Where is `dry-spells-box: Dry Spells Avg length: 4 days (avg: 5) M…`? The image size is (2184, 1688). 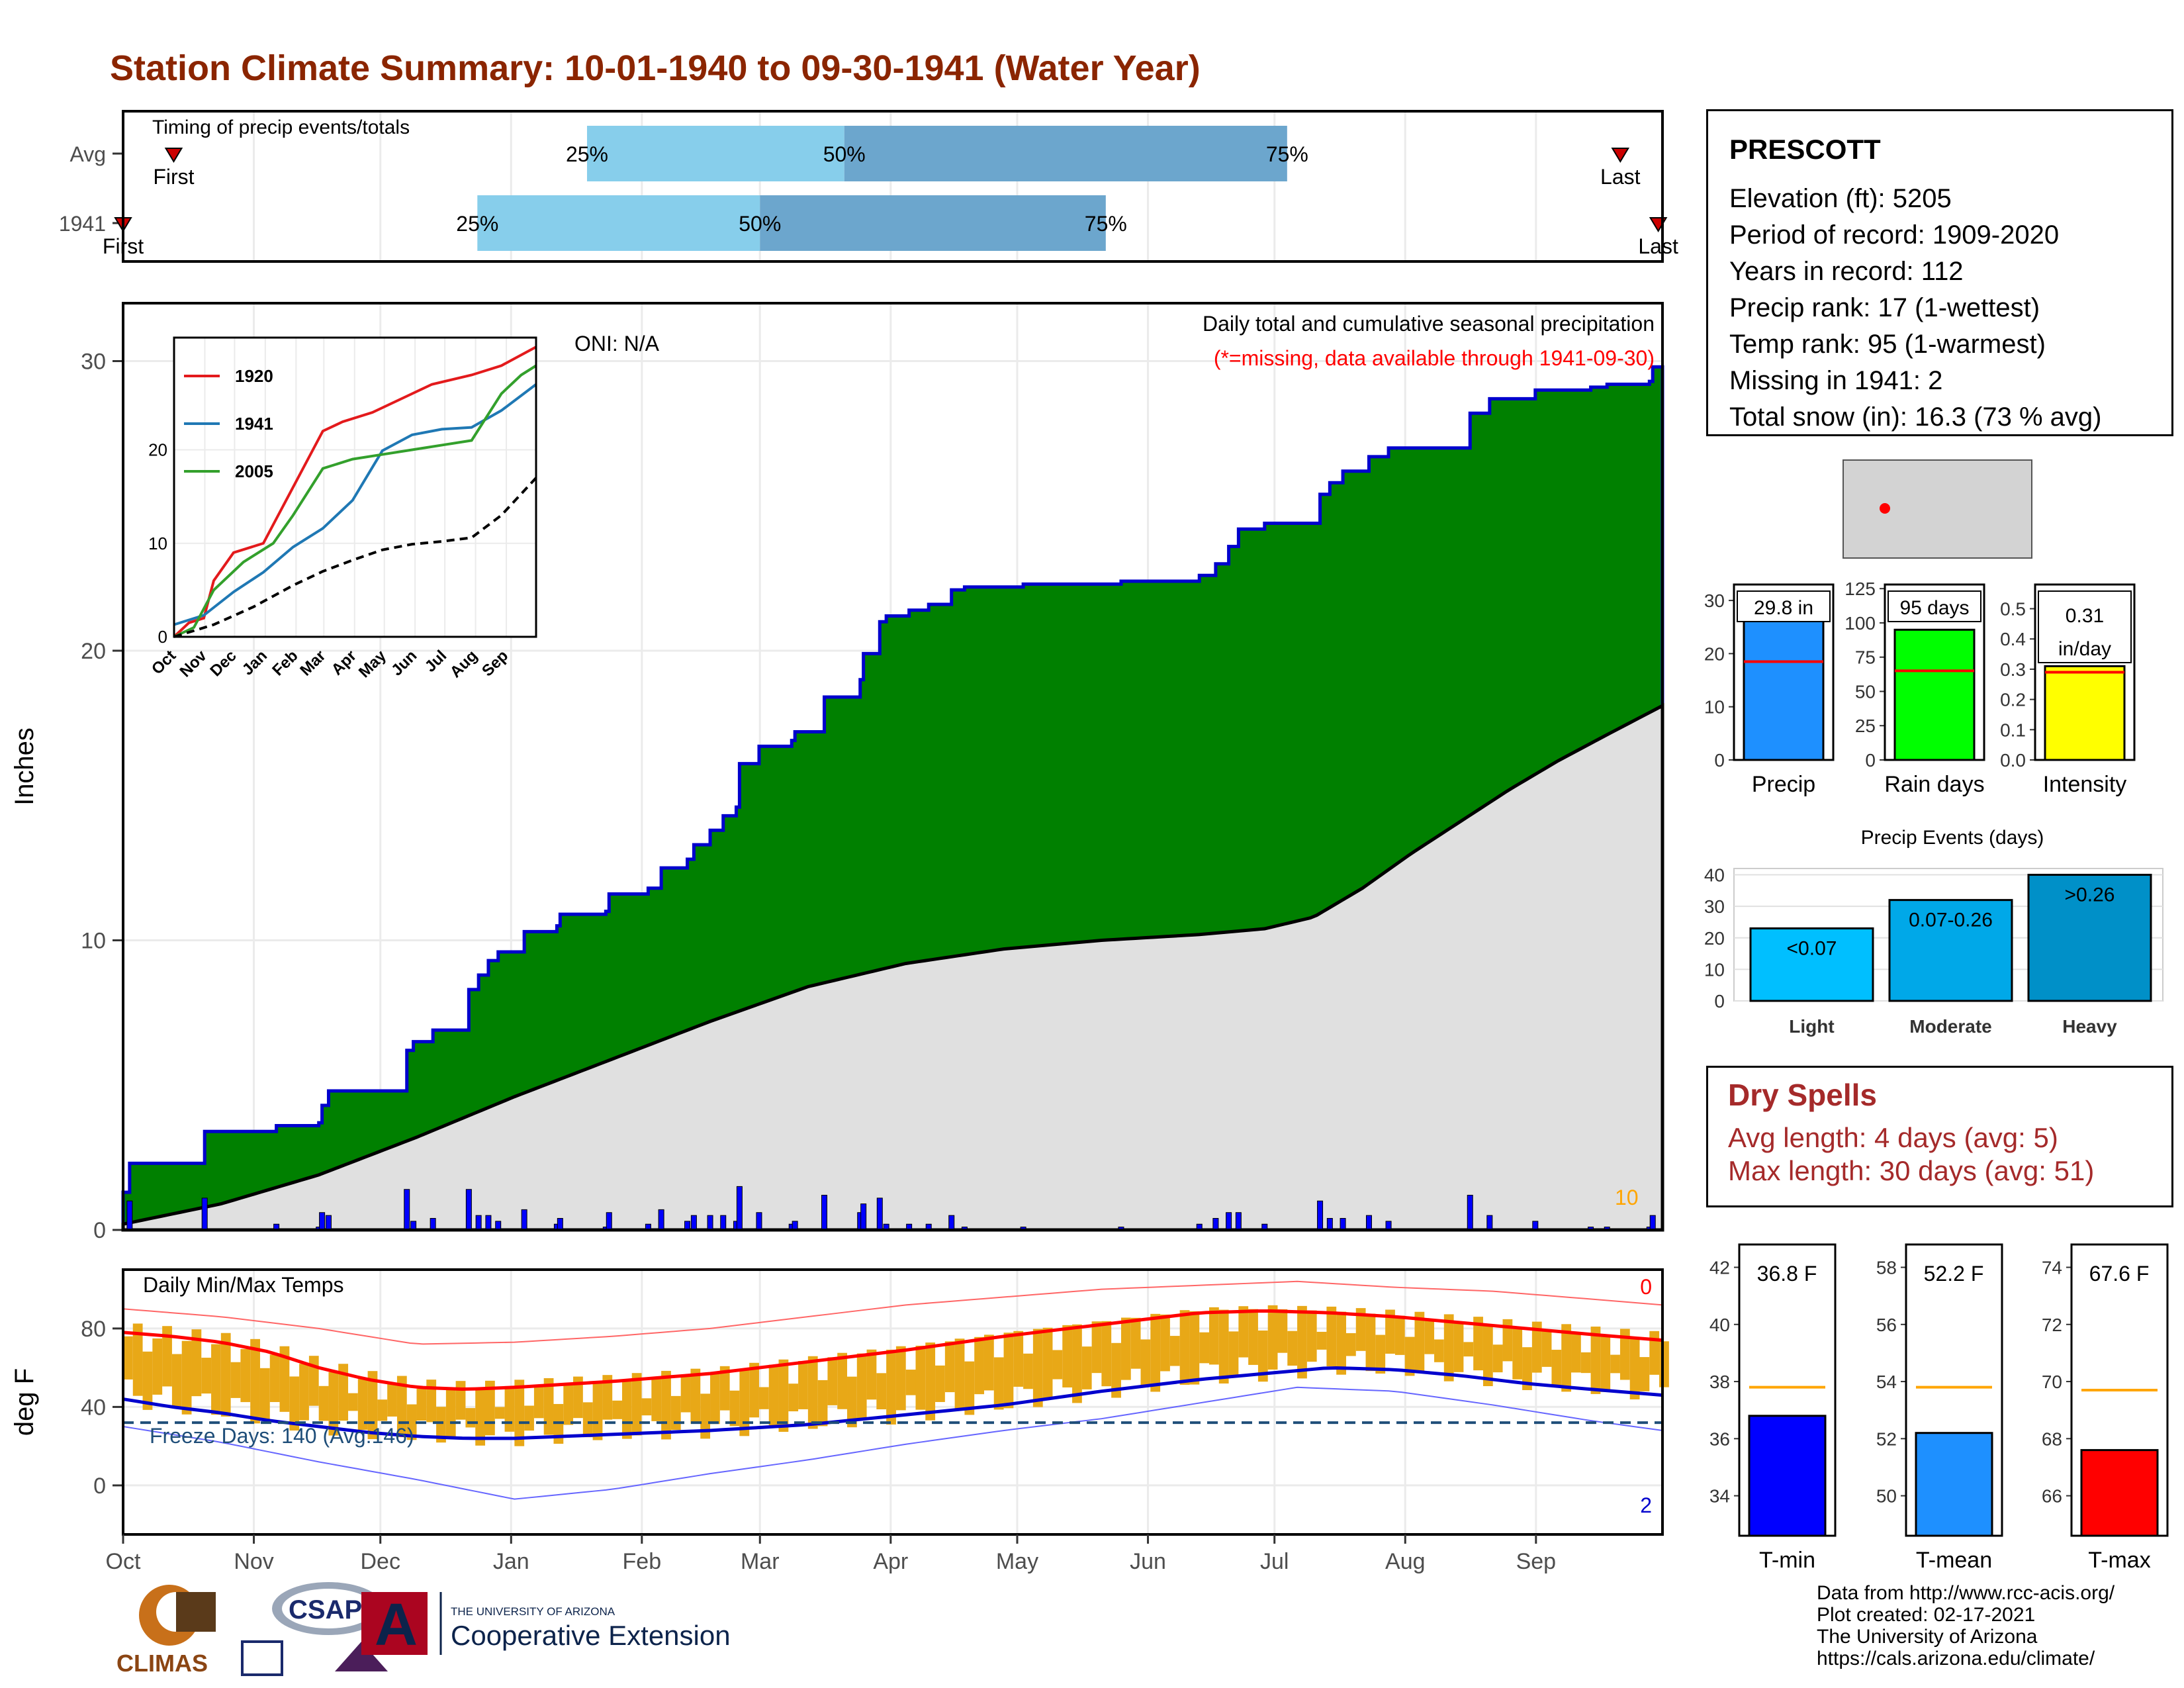 dry-spells-box: Dry Spells Avg length: 4 days (avg: 5) M… is located at coordinates (1940, 1136).